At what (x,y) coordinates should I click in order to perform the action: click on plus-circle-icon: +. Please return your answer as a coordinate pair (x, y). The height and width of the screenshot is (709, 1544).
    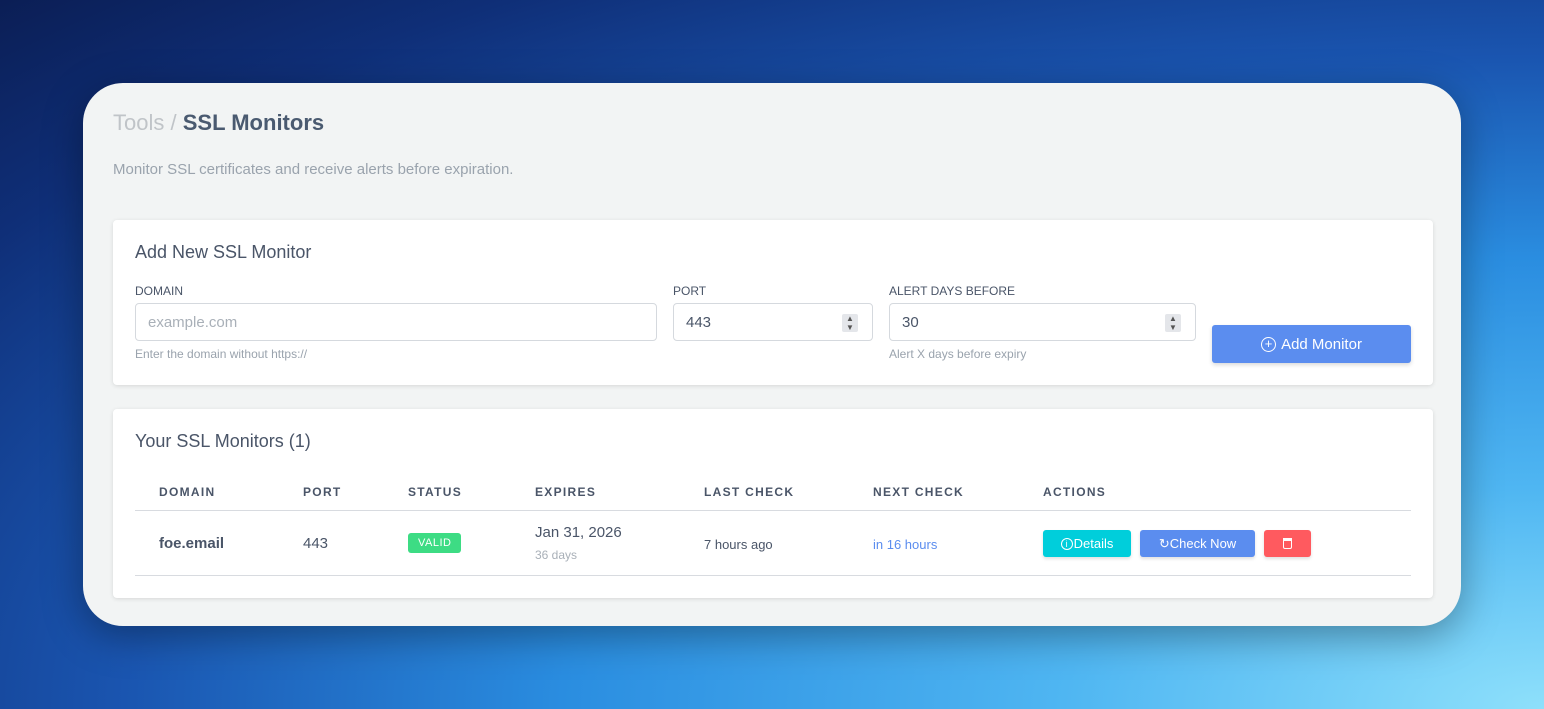
    Looking at the image, I should click on (1269, 344).